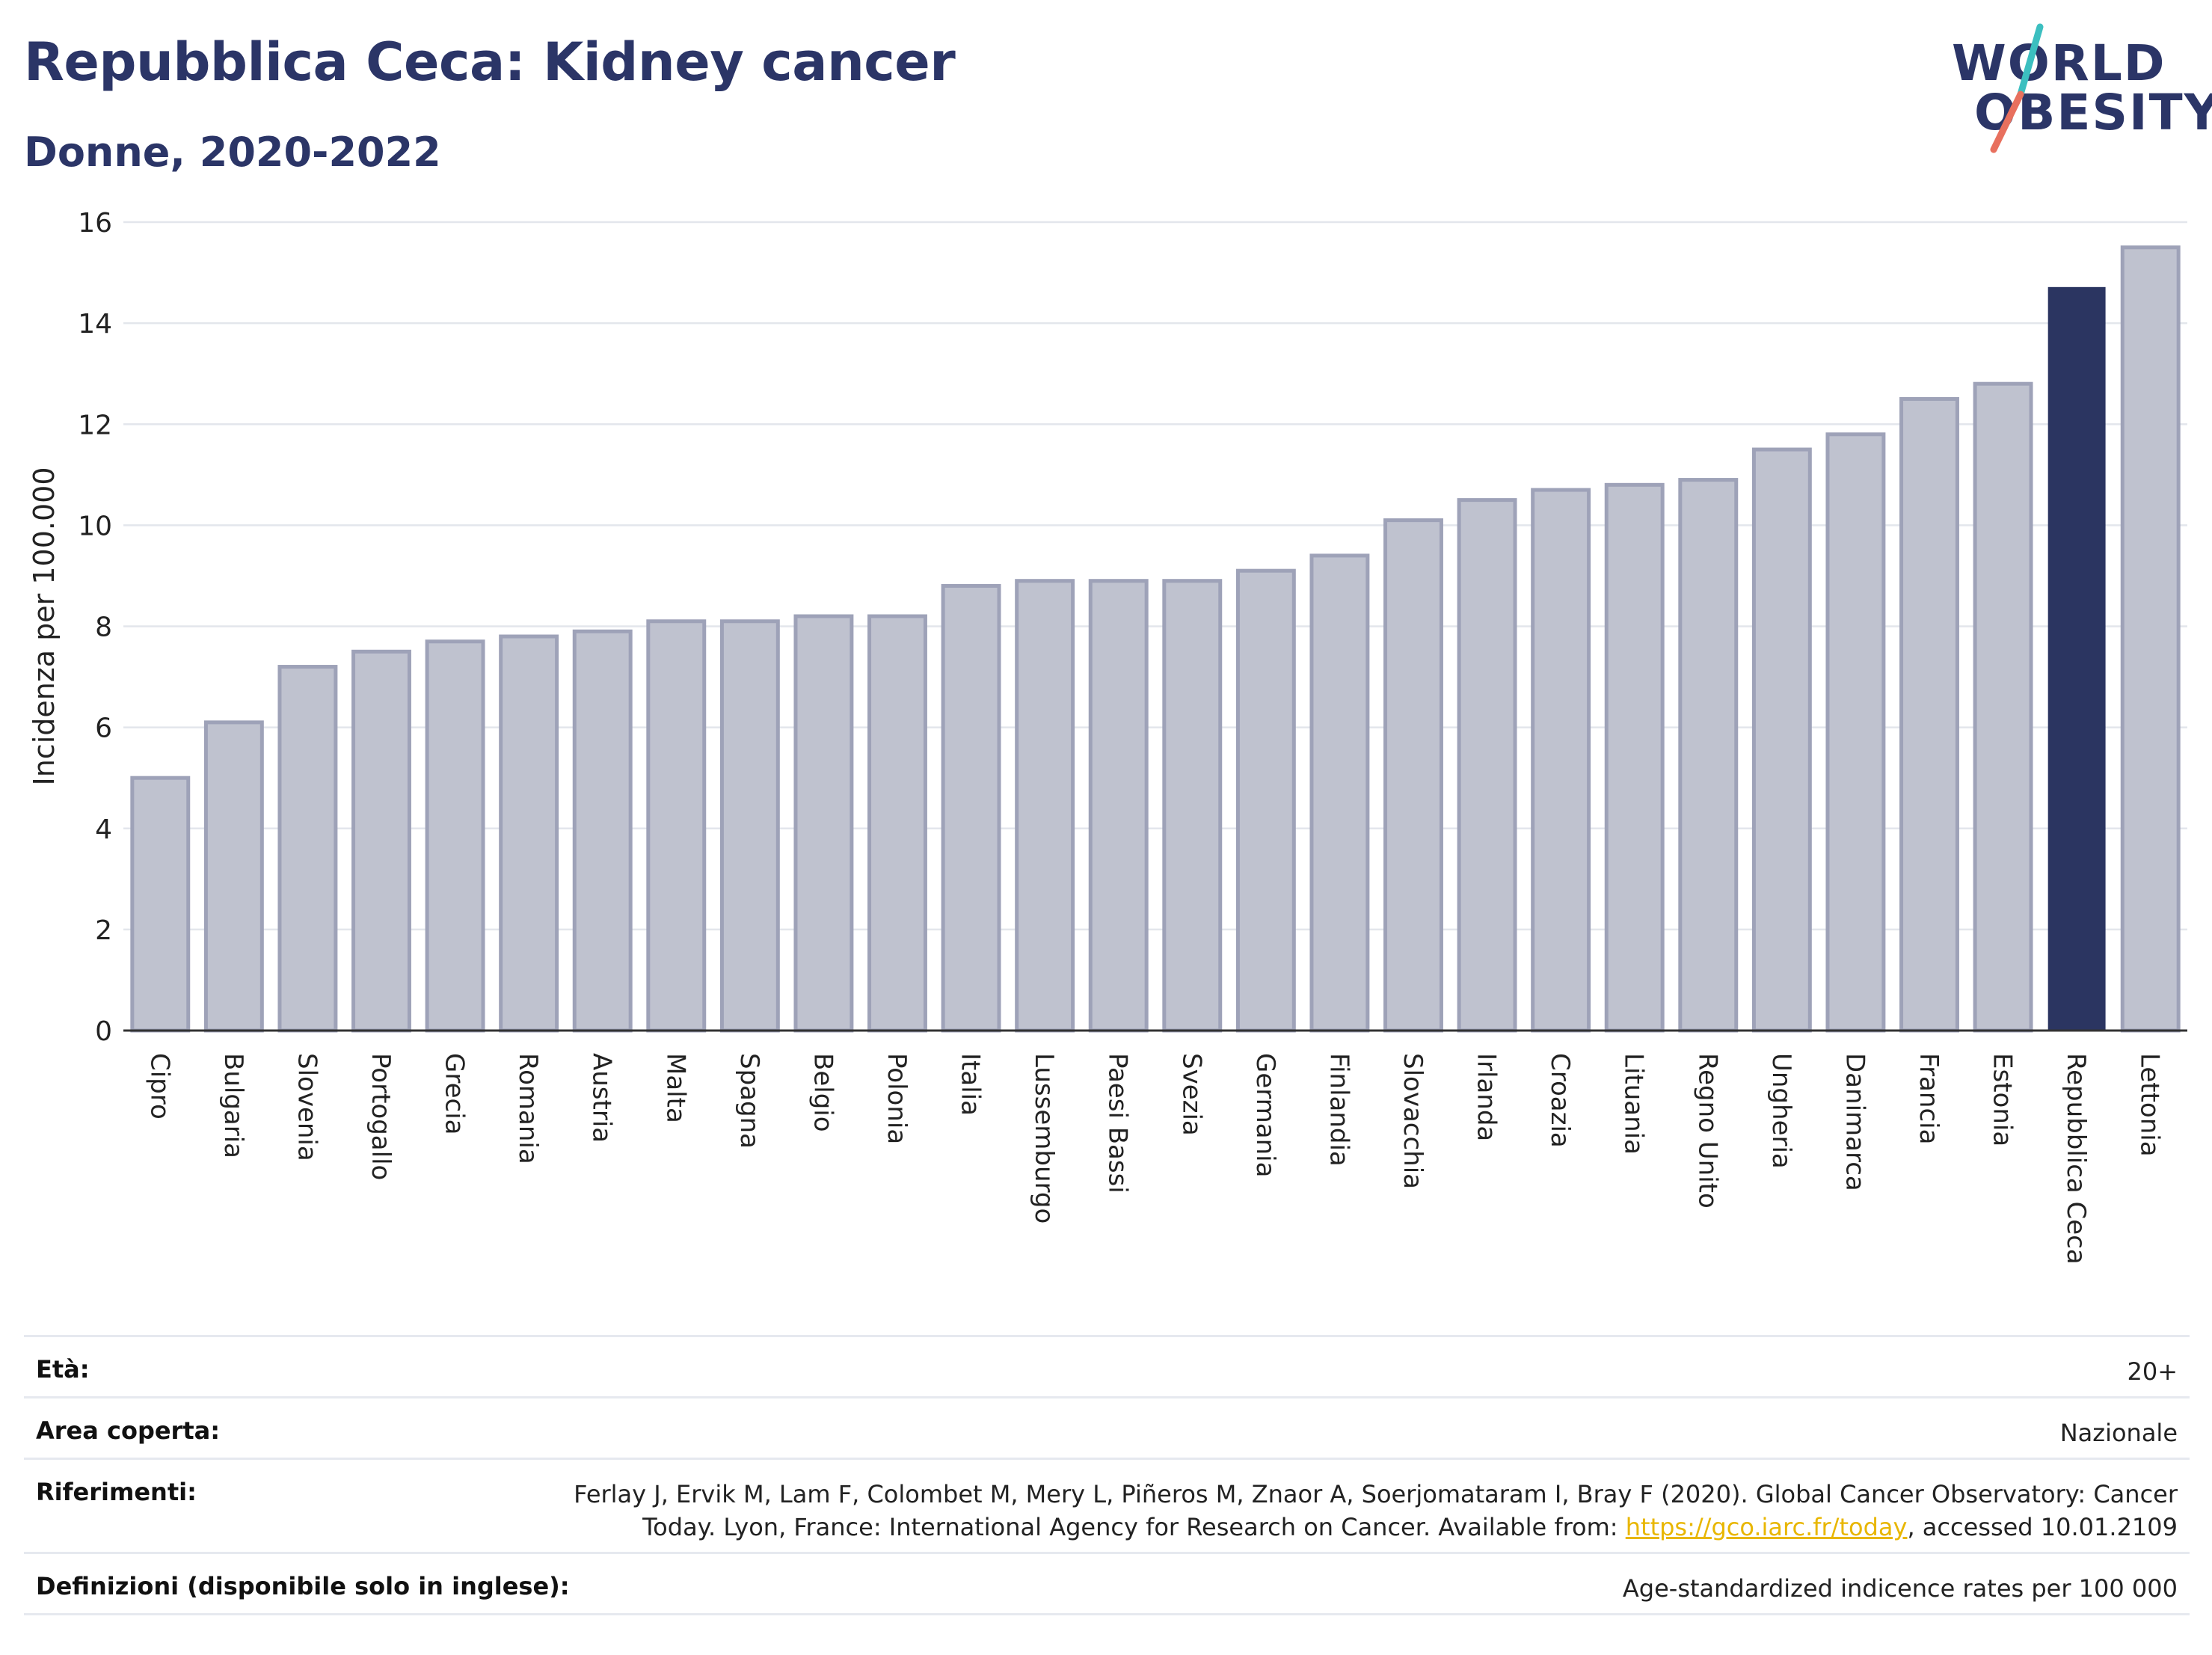 The image size is (2212, 1655). Describe the element at coordinates (103, 728) in the screenshot. I see `y-tick-label: 6` at that location.